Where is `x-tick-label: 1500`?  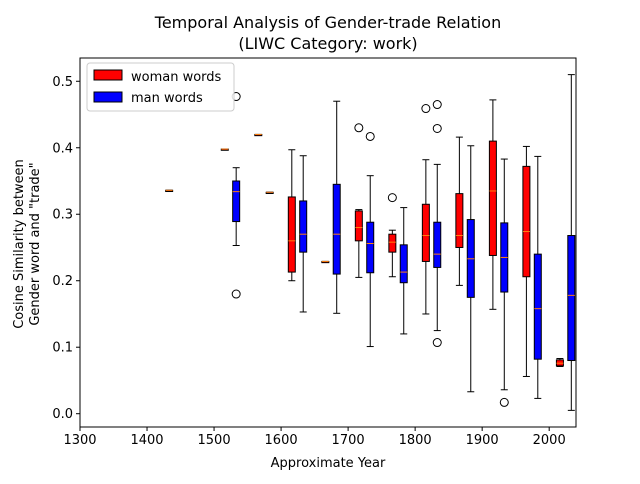 x-tick-label: 1500 is located at coordinates (214, 440).